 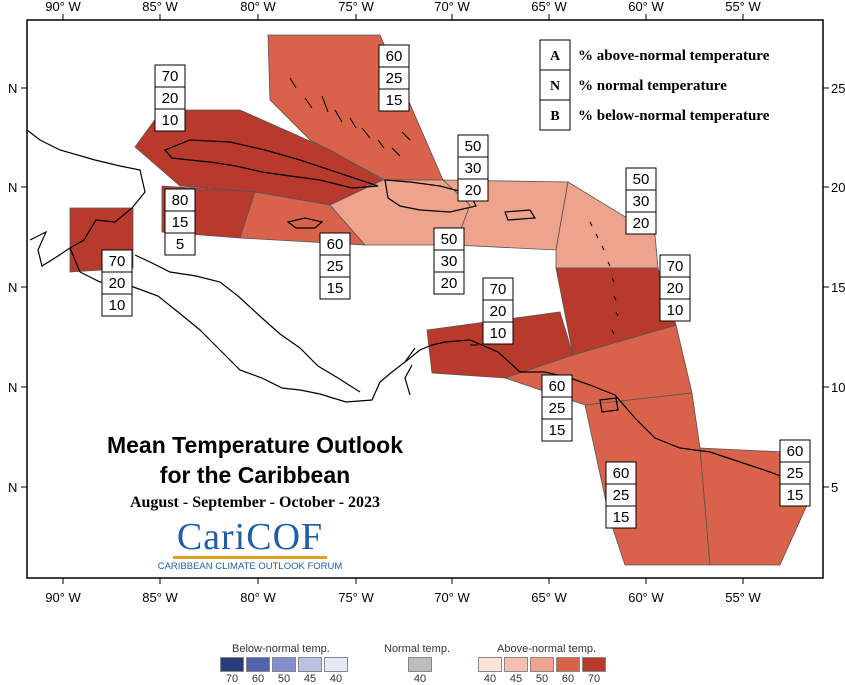 I want to click on prob-value-normal: 15, so click(x=180, y=222).